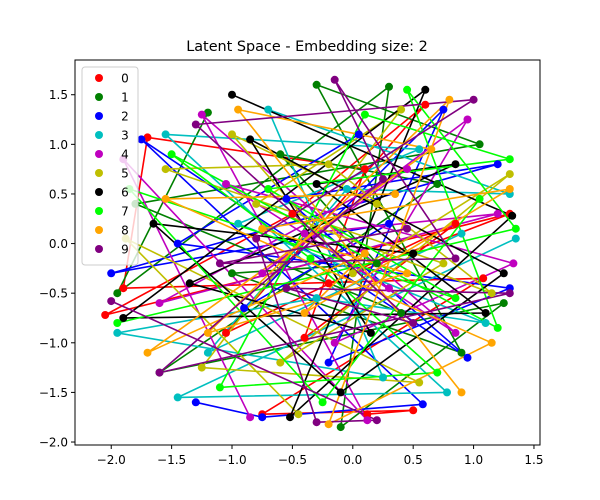 The height and width of the screenshot is (500, 600). Describe the element at coordinates (53, 343) in the screenshot. I see `y-tick-label: −1.0` at that location.